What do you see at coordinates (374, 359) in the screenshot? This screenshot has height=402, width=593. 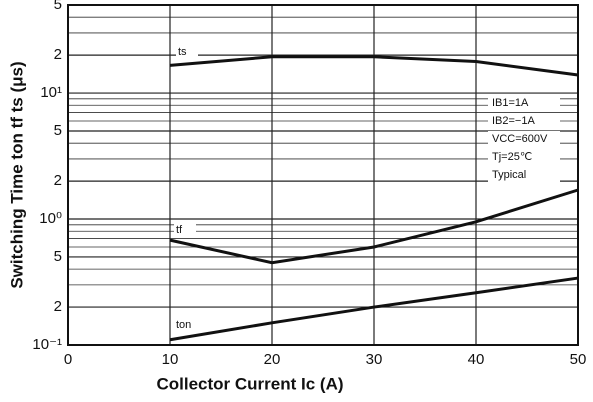 I see `x-tick-label: 30` at bounding box center [374, 359].